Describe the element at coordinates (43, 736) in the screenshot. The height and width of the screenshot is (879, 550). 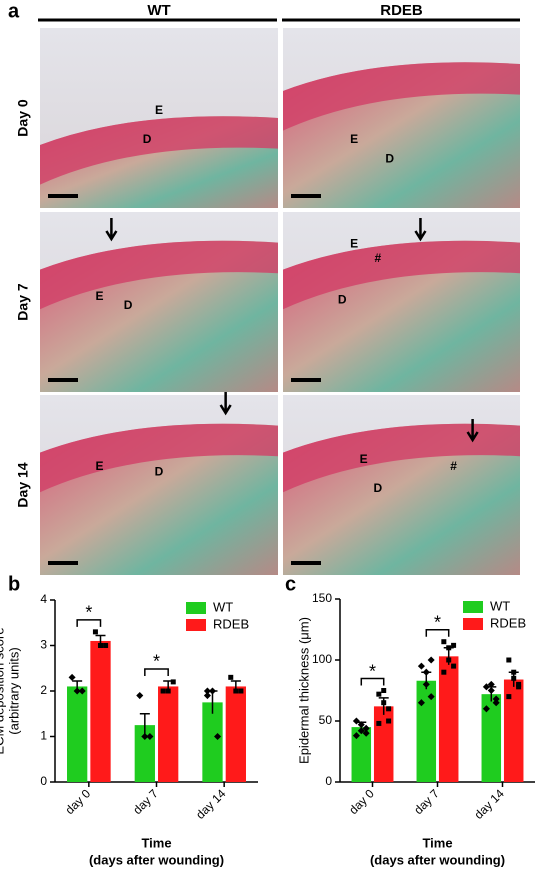
I see `y-tick-label: 1` at that location.